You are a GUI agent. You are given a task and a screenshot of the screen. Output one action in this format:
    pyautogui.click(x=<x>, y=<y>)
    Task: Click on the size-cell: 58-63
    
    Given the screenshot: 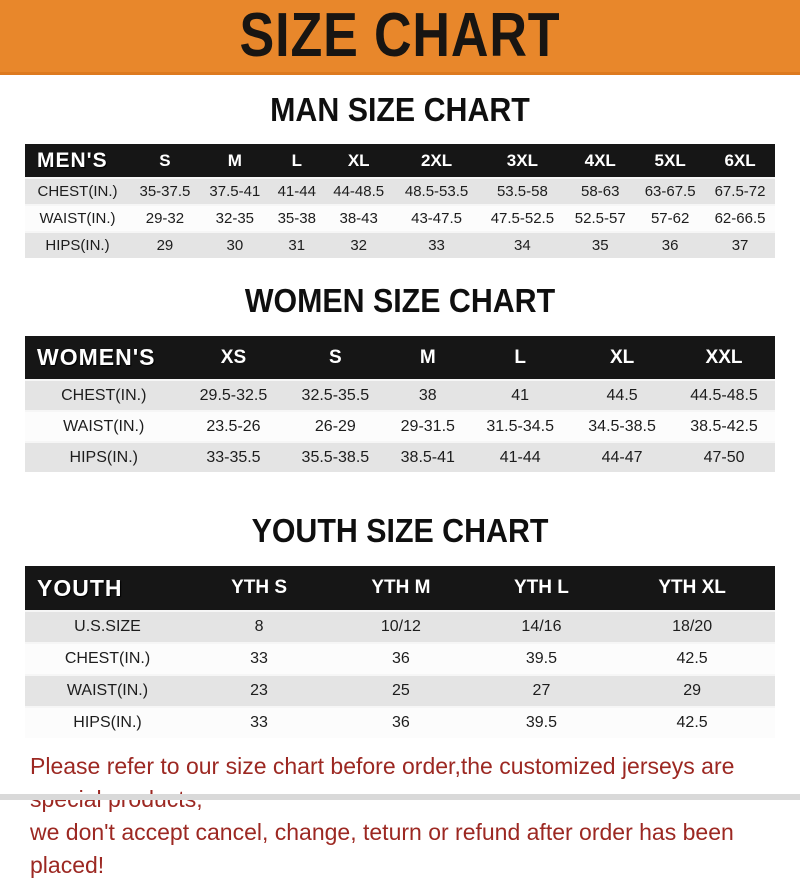 What is the action you would take?
    pyautogui.click(x=600, y=191)
    